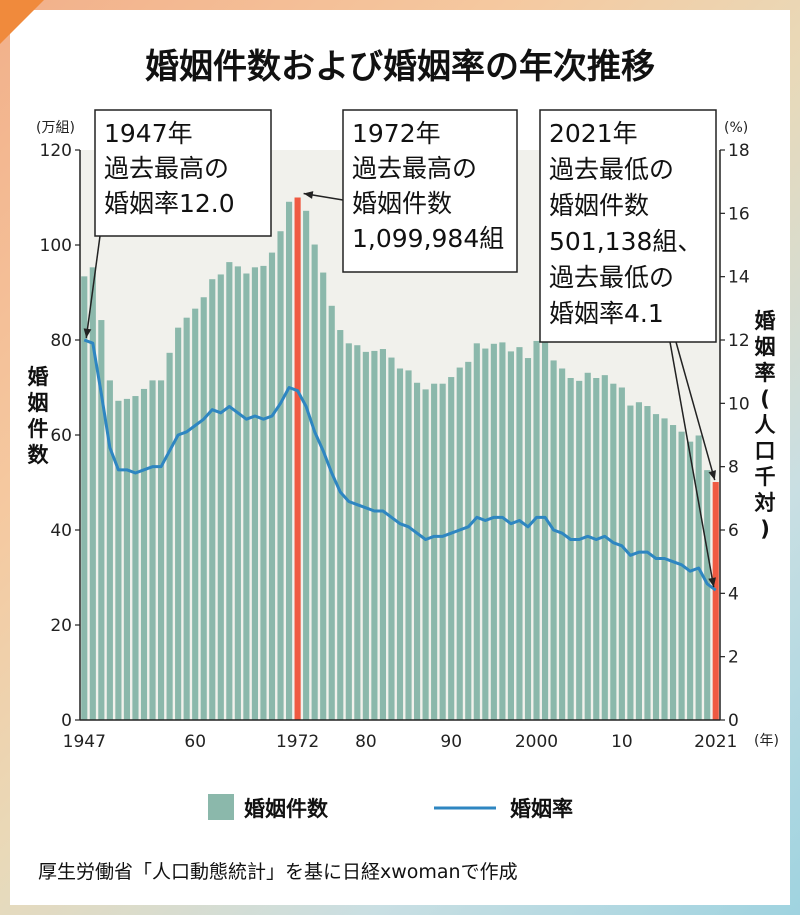  What do you see at coordinates (739, 404) in the screenshot?
I see `right-tick-label: 10` at bounding box center [739, 404].